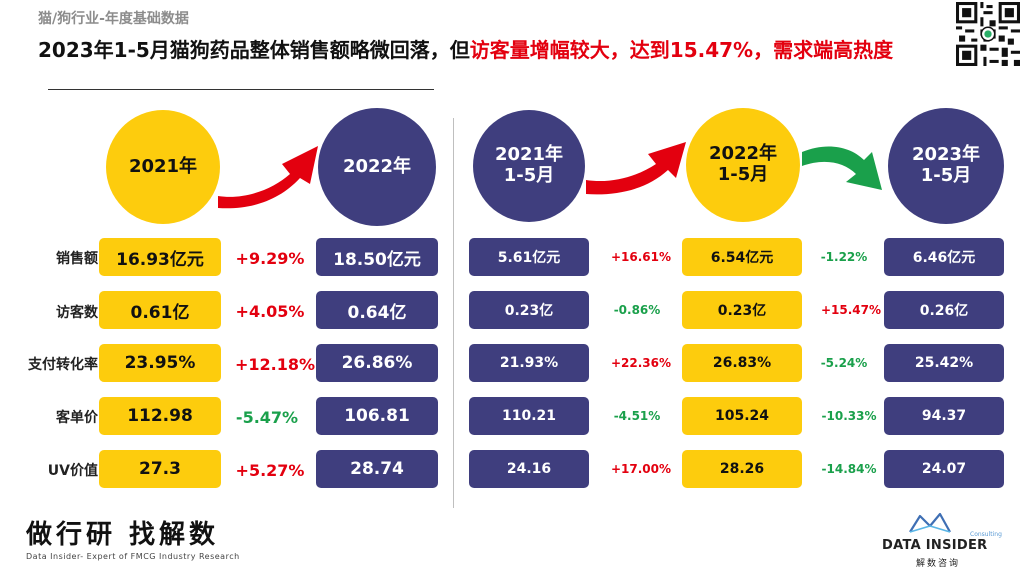 The image size is (1024, 576). I want to click on value-2023-ytd-uv-value: 24.07, so click(944, 469).